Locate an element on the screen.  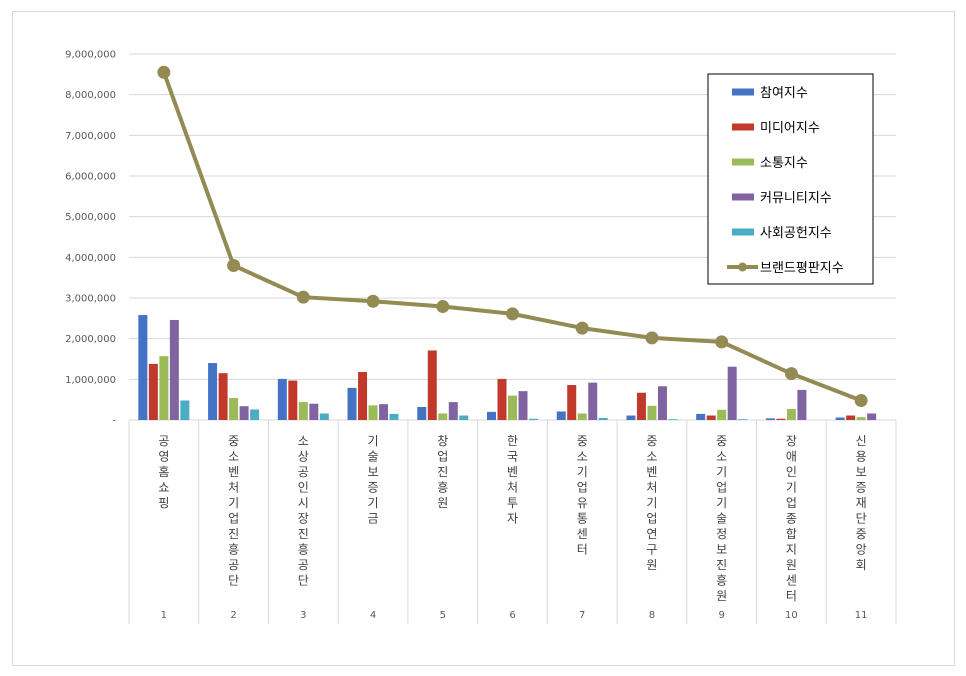
rank-label: 11 is located at coordinates (861, 615).